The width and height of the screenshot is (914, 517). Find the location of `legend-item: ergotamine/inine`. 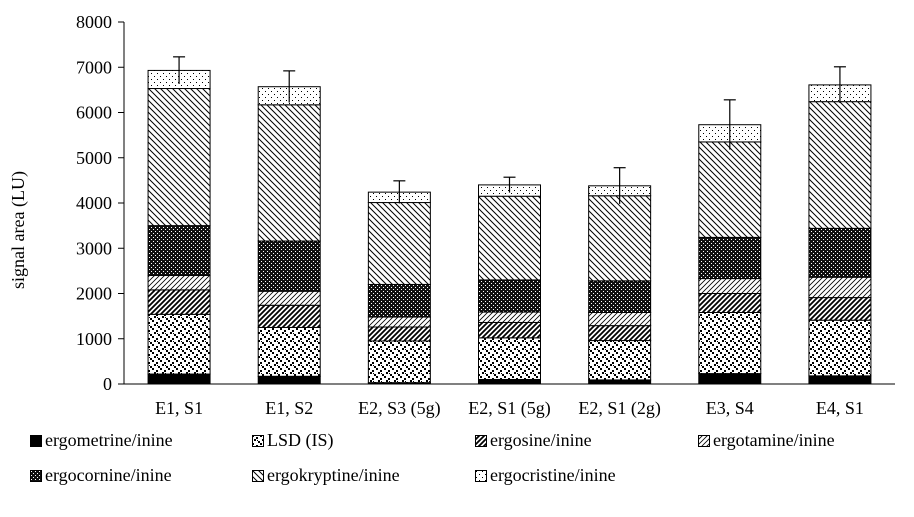

legend-item: ergotamine/inine is located at coordinates (766, 440).